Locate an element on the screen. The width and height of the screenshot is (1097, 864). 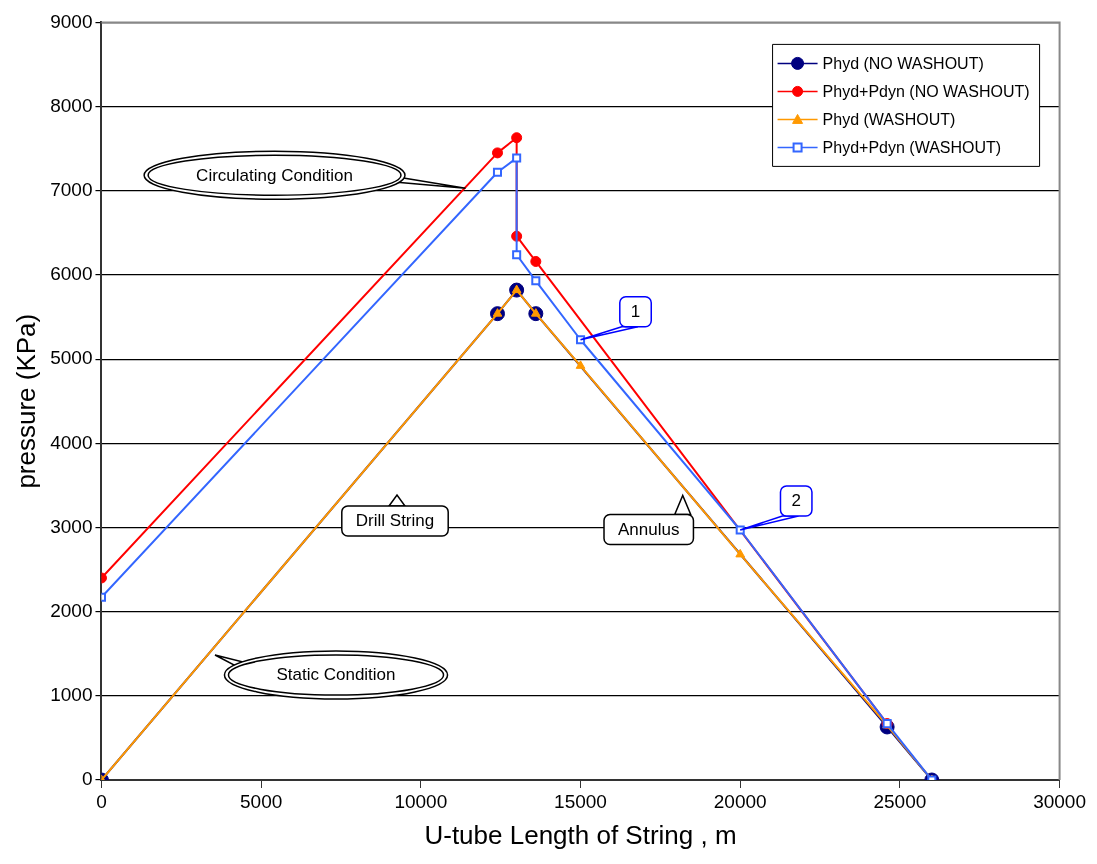
legend-label: Phyd+Pdyn (NO WASHOUT) is located at coordinates (926, 91).